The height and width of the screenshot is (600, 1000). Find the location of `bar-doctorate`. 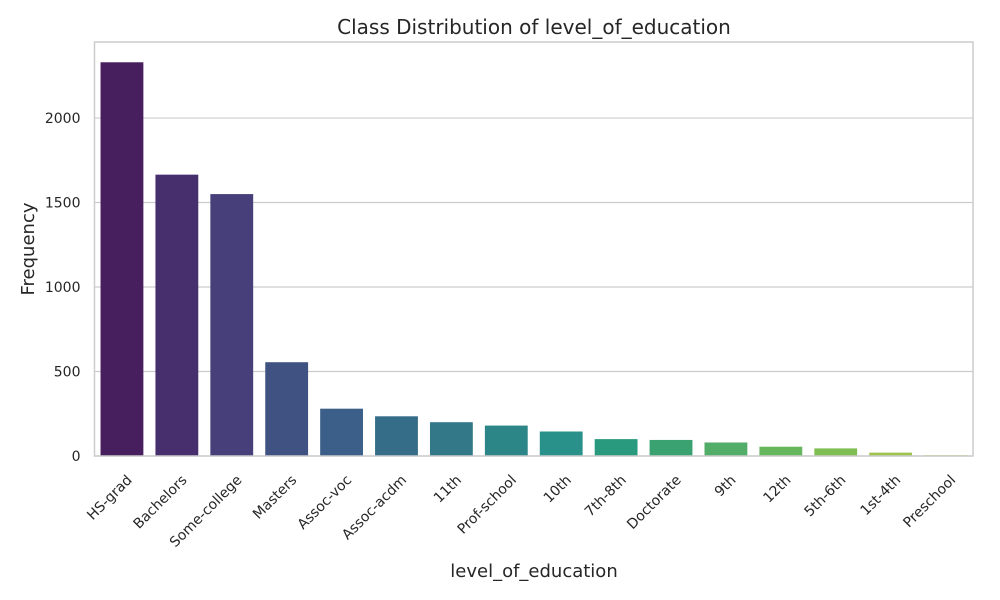

bar-doctorate is located at coordinates (671, 447).